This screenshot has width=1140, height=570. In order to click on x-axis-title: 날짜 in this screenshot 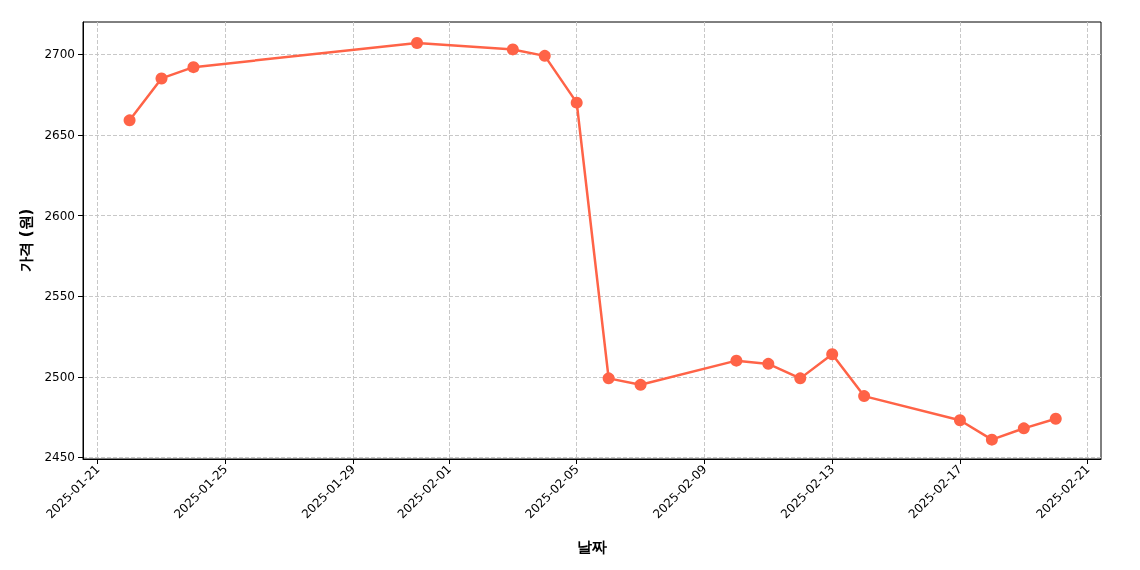, I will do `click(592, 546)`.